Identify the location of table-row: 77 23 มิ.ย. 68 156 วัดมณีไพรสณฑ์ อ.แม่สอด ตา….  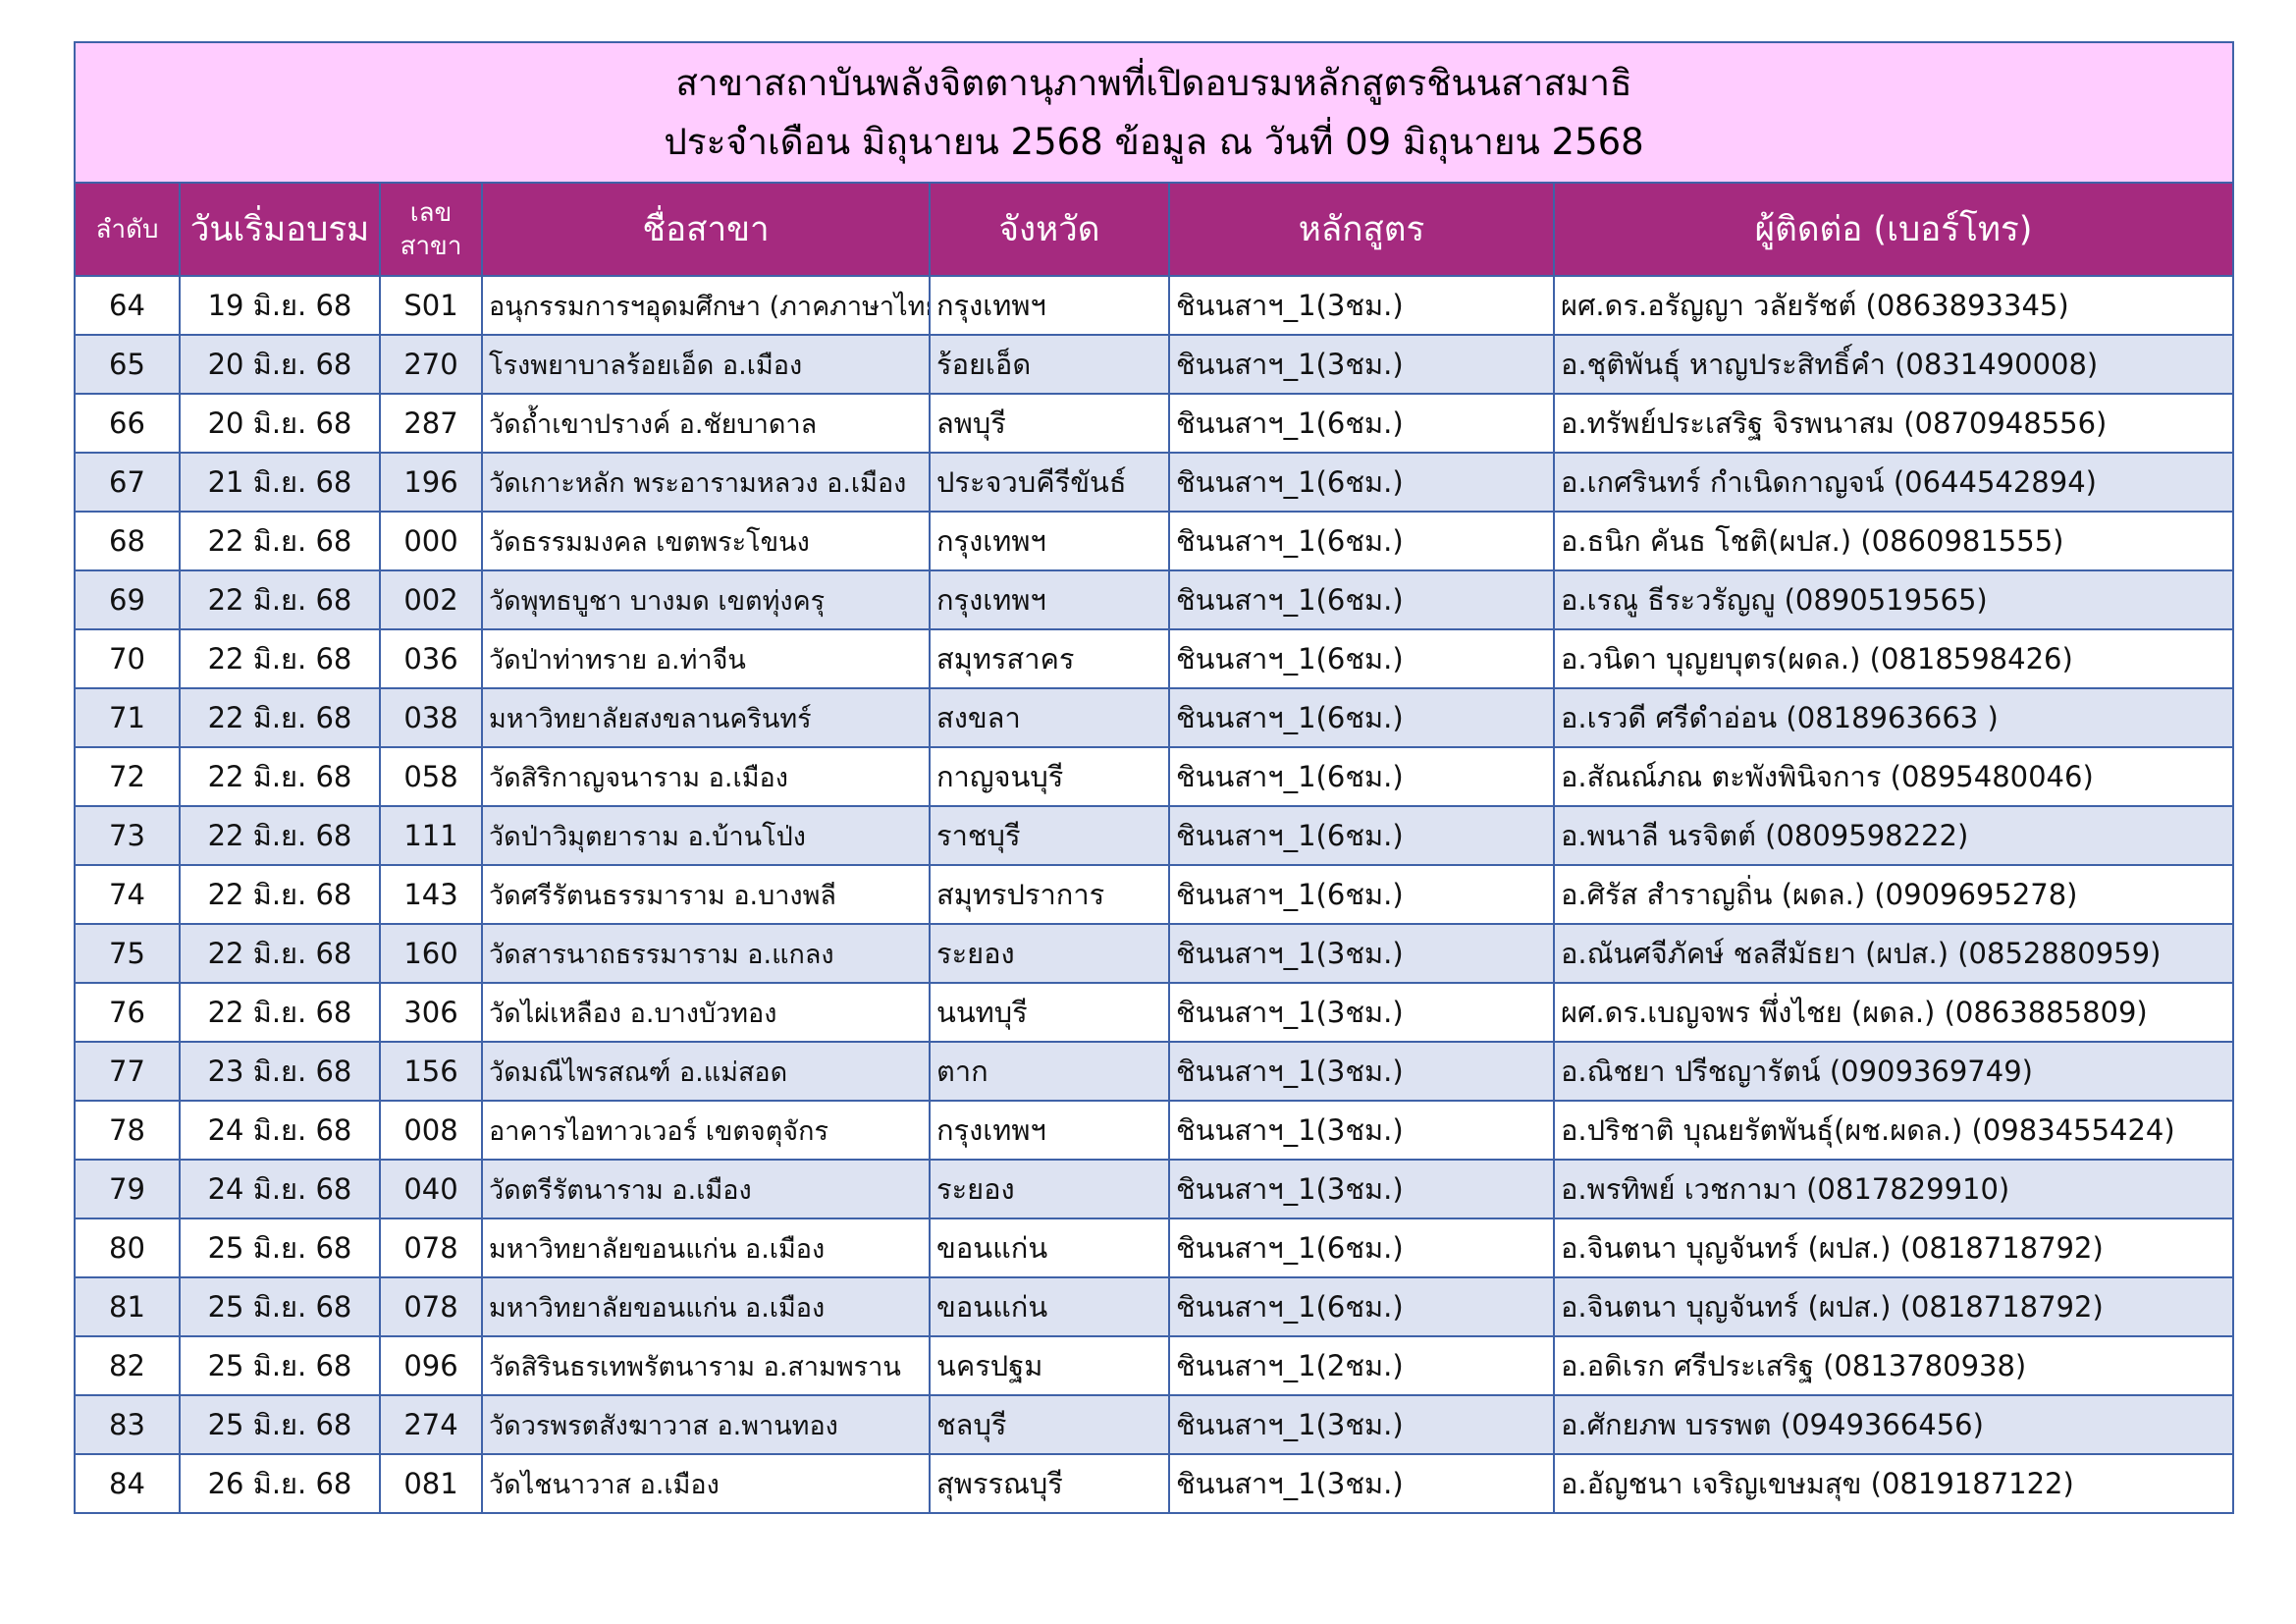
(1154, 1071).